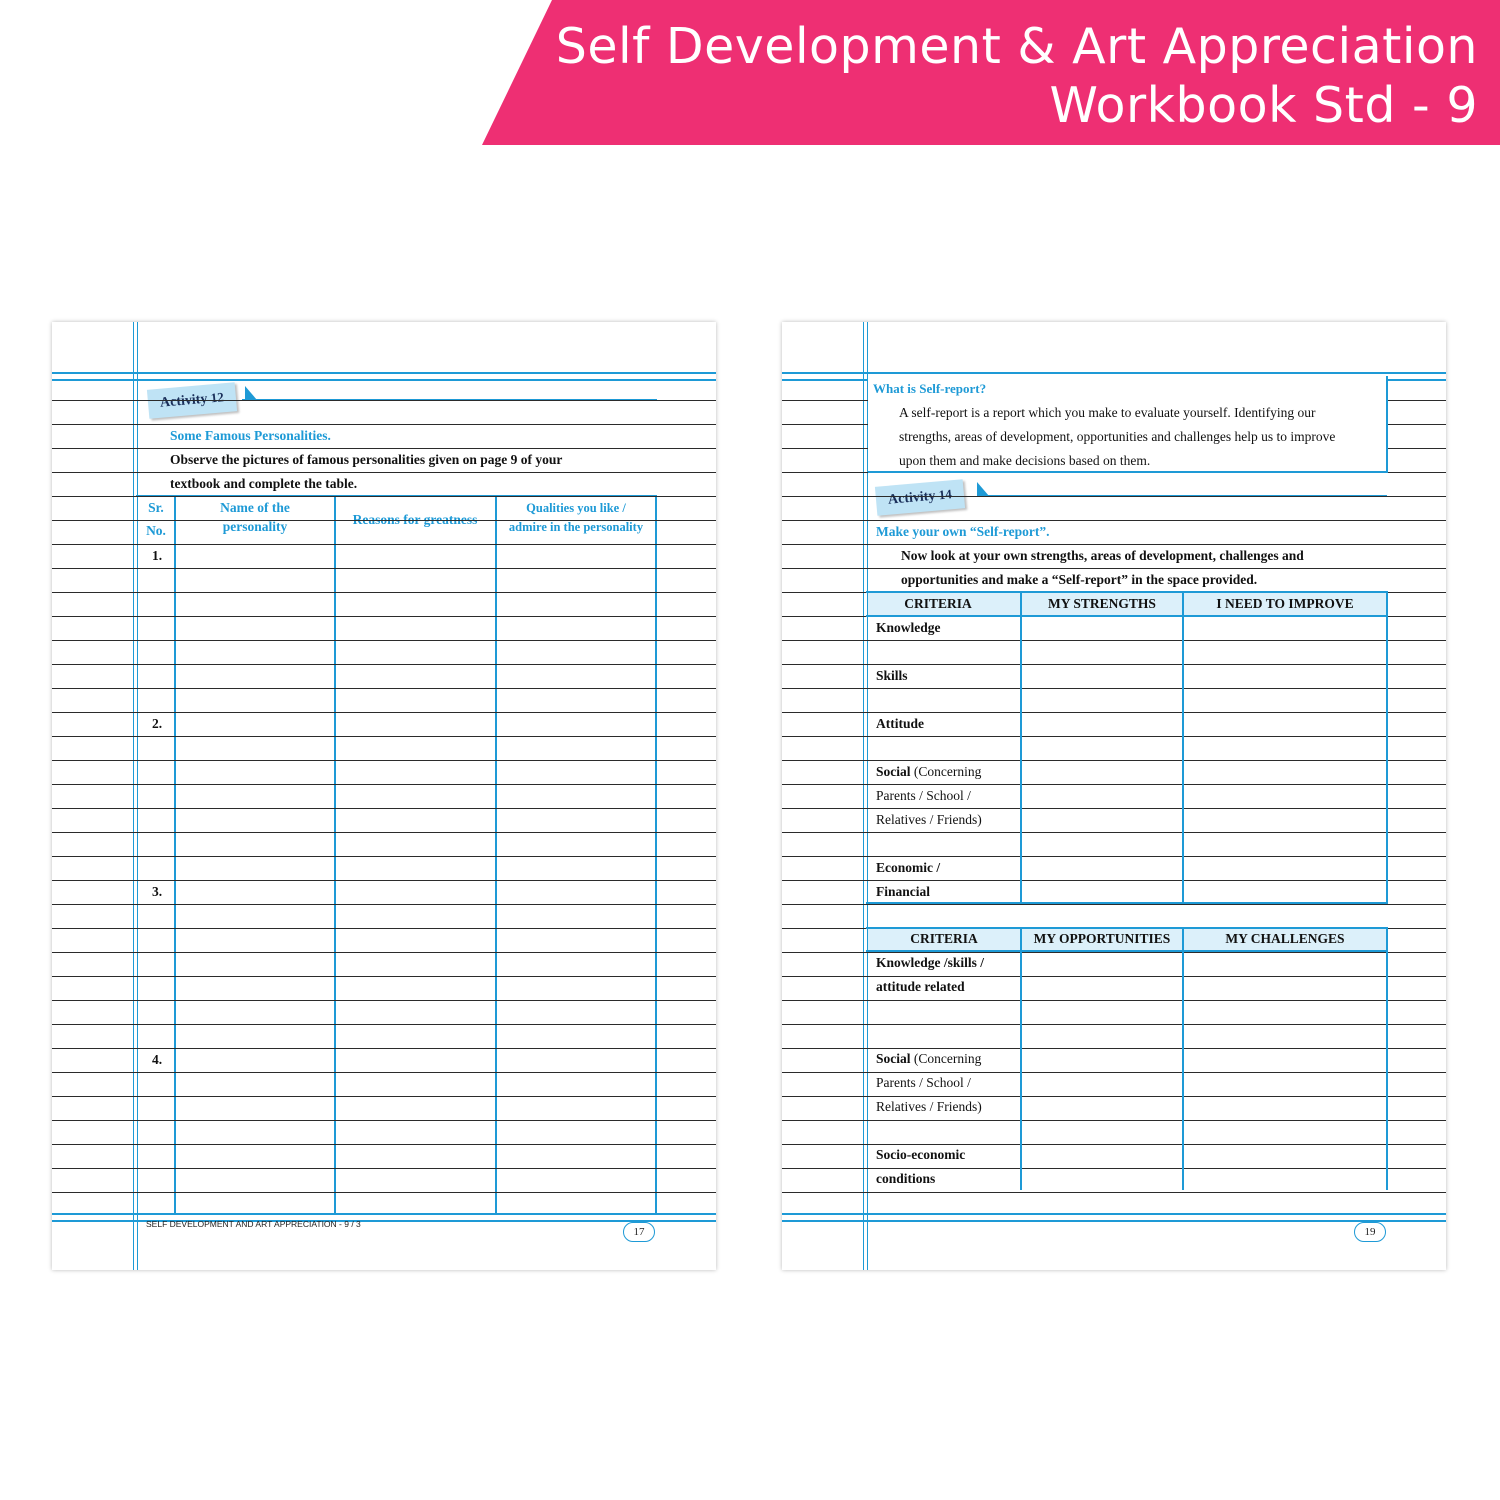 Image resolution: width=1500 pixels, height=1500 pixels. Describe the element at coordinates (920, 986) in the screenshot. I see `criteria-ksa: attitude related` at that location.